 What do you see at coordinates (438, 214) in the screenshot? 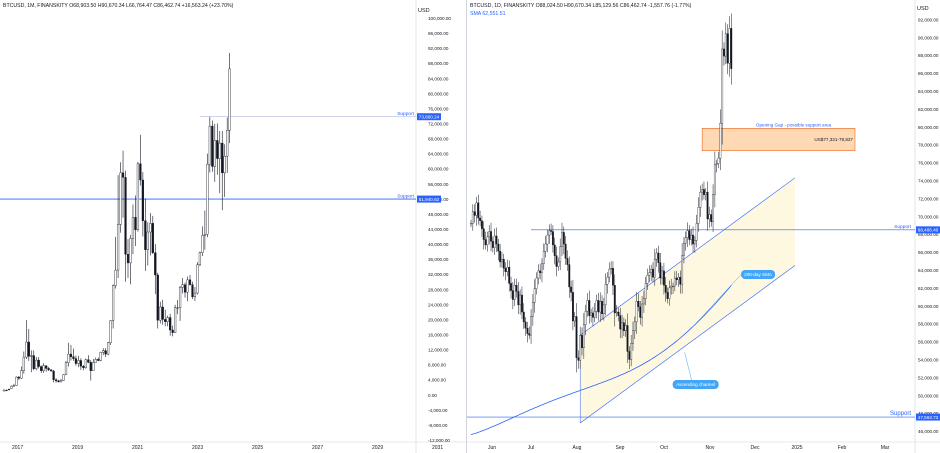
I see `y-tick-label: 48,000.00` at bounding box center [438, 214].